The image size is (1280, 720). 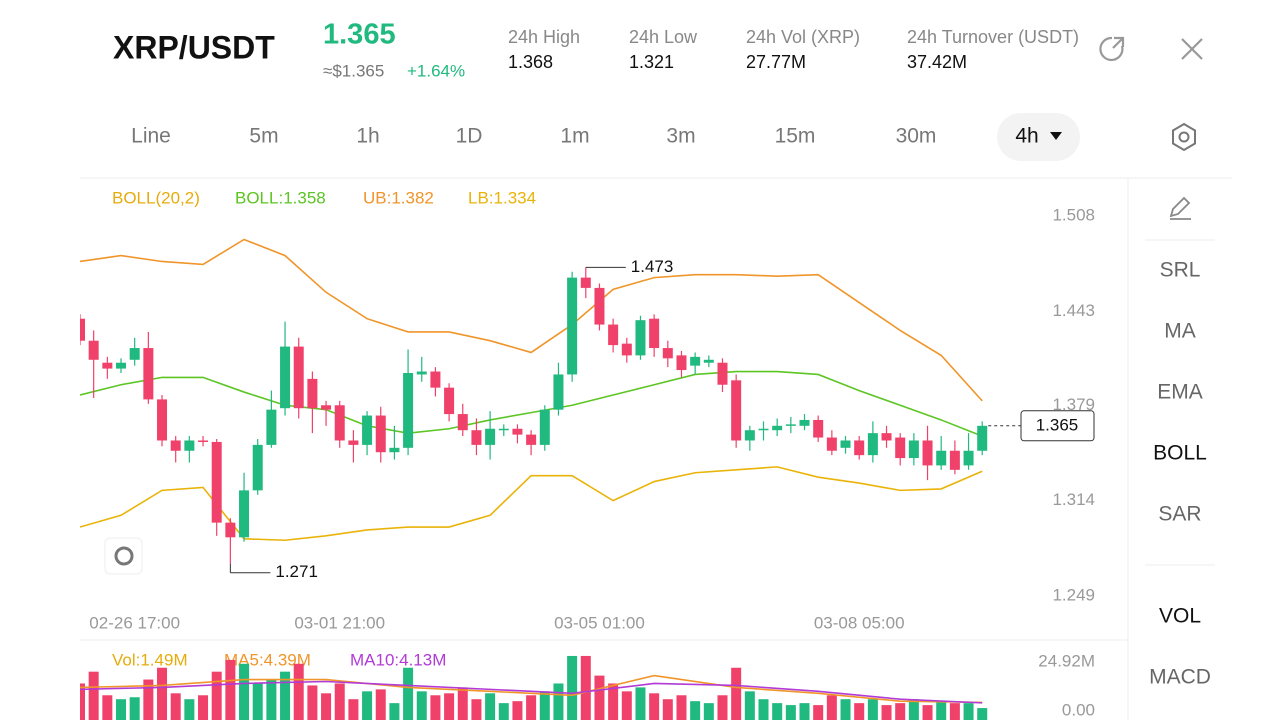 I want to click on side-item: BOLL, so click(x=1180, y=453).